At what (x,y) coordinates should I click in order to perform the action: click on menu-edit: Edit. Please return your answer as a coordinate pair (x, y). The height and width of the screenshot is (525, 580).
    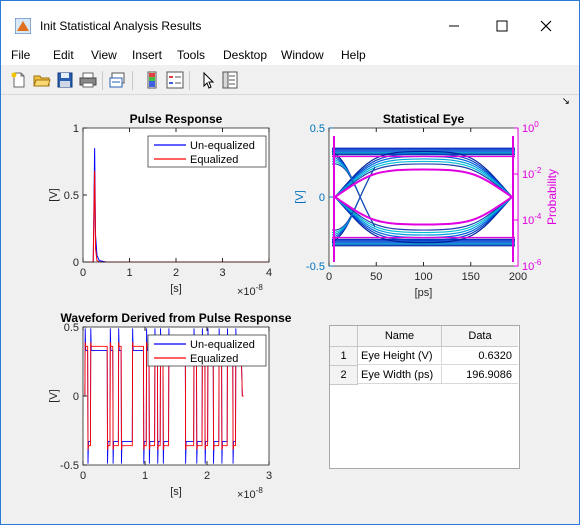
    Looking at the image, I should click on (63, 55).